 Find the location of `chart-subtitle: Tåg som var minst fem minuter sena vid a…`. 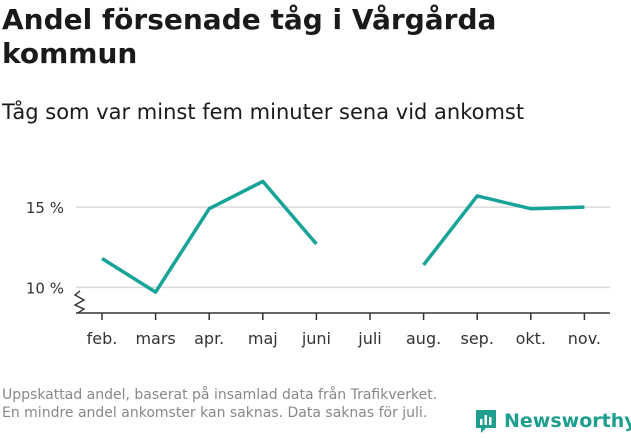

chart-subtitle: Tåg som var minst fem minuter sena vid a… is located at coordinates (263, 112).